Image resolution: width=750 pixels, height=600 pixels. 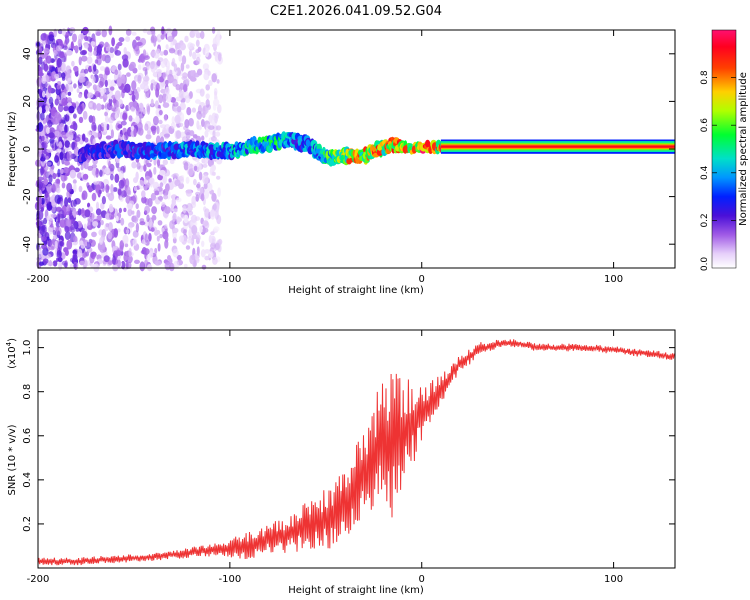 What do you see at coordinates (9, 343) in the screenshot?
I see `snr-multiplier-exp: 4` at bounding box center [9, 343].